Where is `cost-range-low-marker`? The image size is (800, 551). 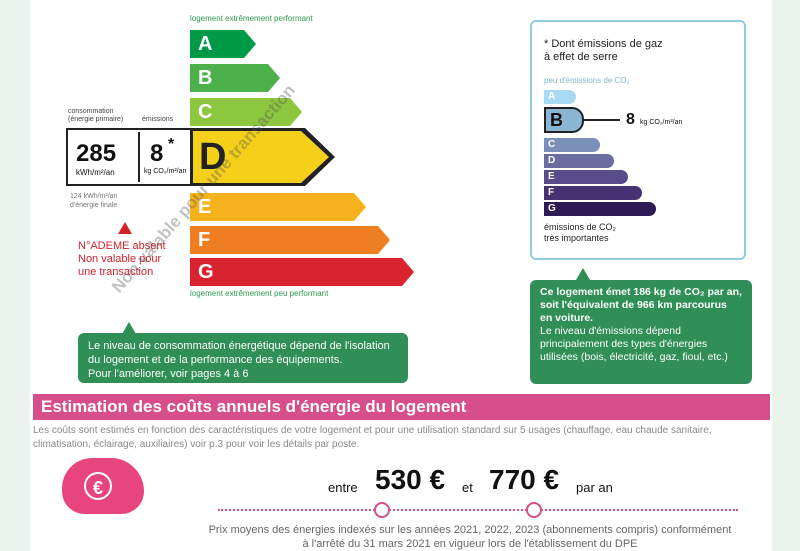 cost-range-low-marker is located at coordinates (382, 510).